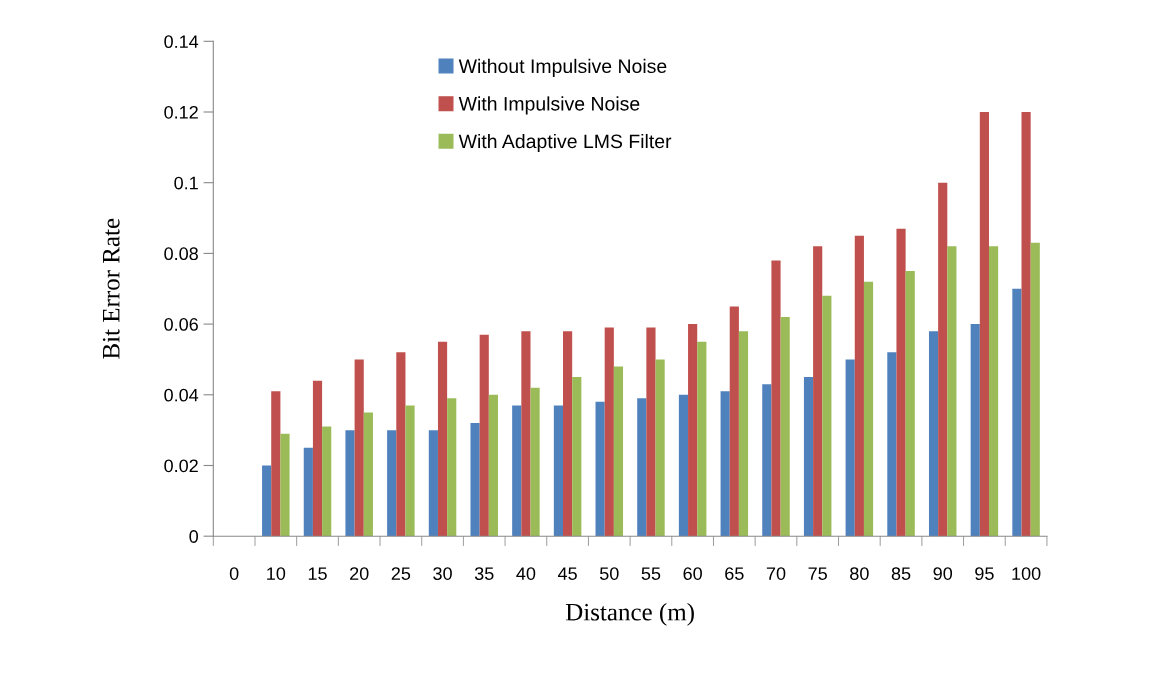 The height and width of the screenshot is (677, 1153). I want to click on x-tick-label: 25, so click(401, 573).